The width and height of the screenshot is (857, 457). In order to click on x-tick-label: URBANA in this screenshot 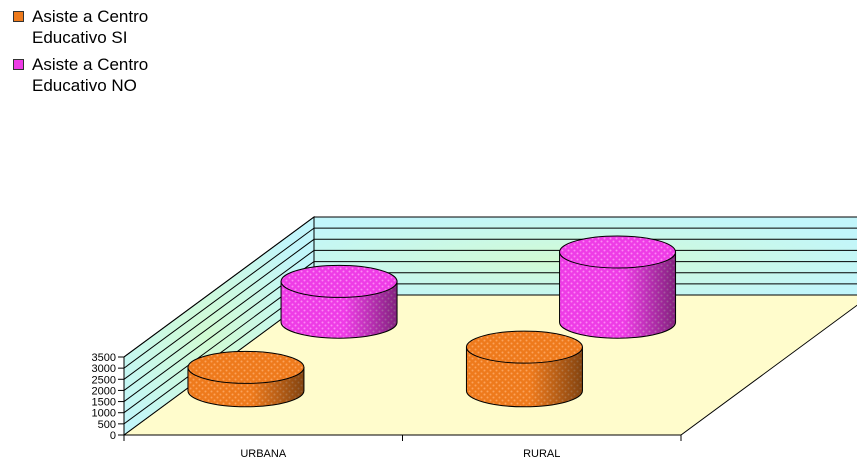, I will do `click(263, 452)`.